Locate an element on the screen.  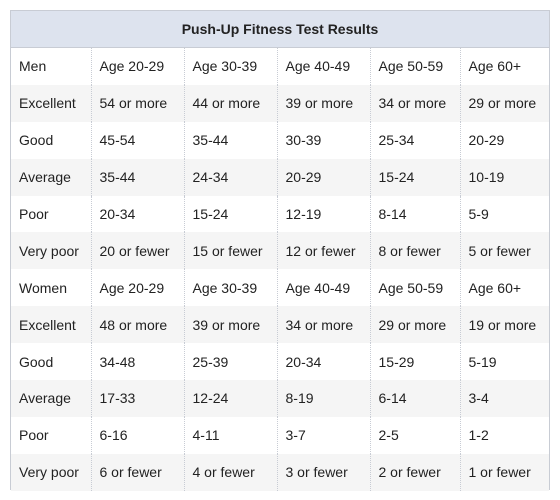
table-cell: 24-34 is located at coordinates (231, 177).